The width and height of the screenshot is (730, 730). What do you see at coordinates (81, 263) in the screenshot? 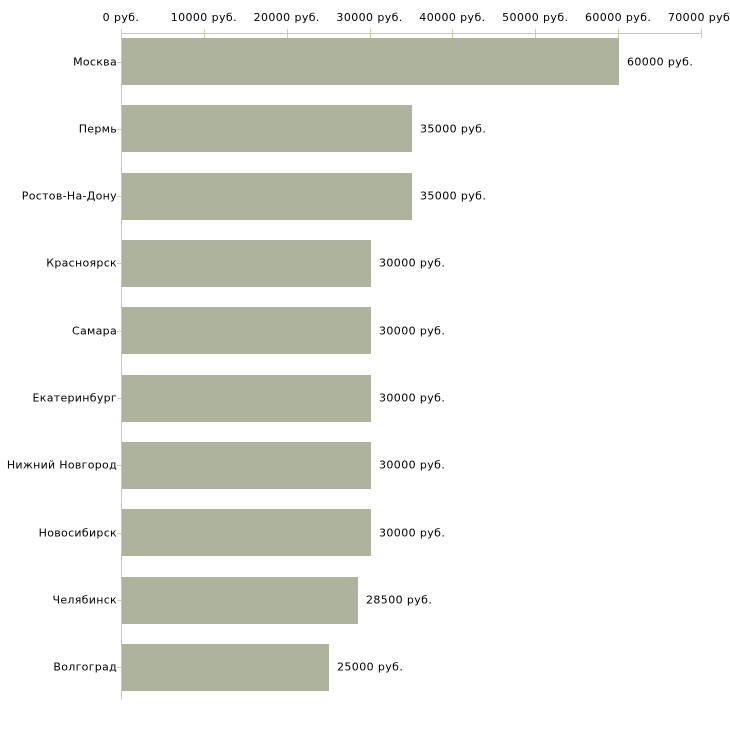
I see `category-label: Красноярск` at bounding box center [81, 263].